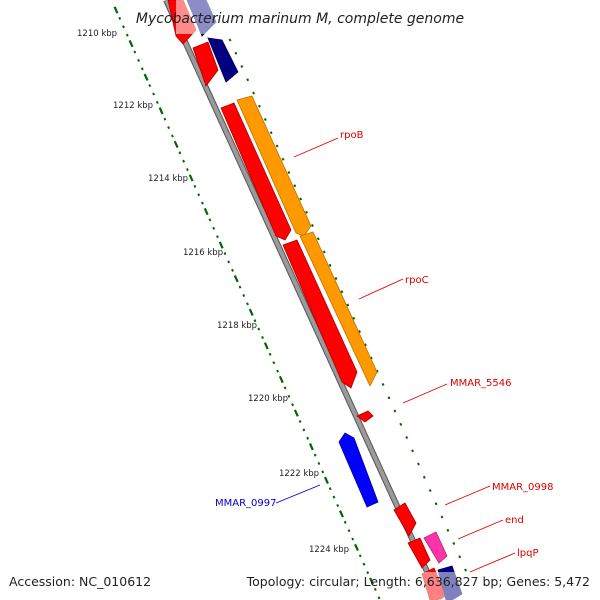 The width and height of the screenshot is (600, 600). Describe the element at coordinates (523, 487) in the screenshot. I see `gene-label-MMAR_0998: MMAR_0998` at that location.